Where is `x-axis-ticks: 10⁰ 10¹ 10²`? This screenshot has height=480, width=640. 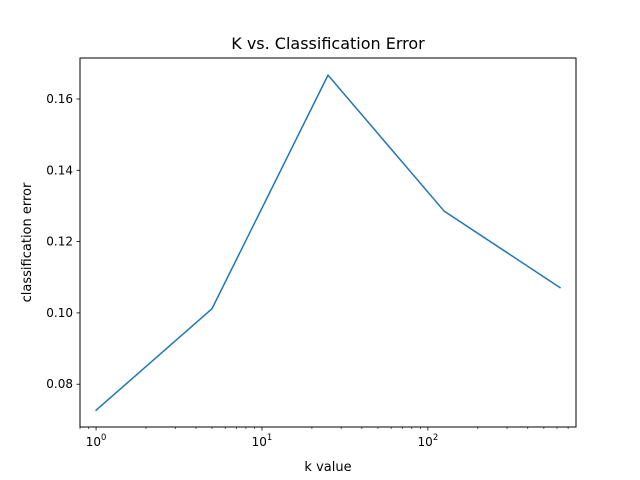
x-axis-ticks: 10⁰ 10¹ 10² is located at coordinates (324, 438).